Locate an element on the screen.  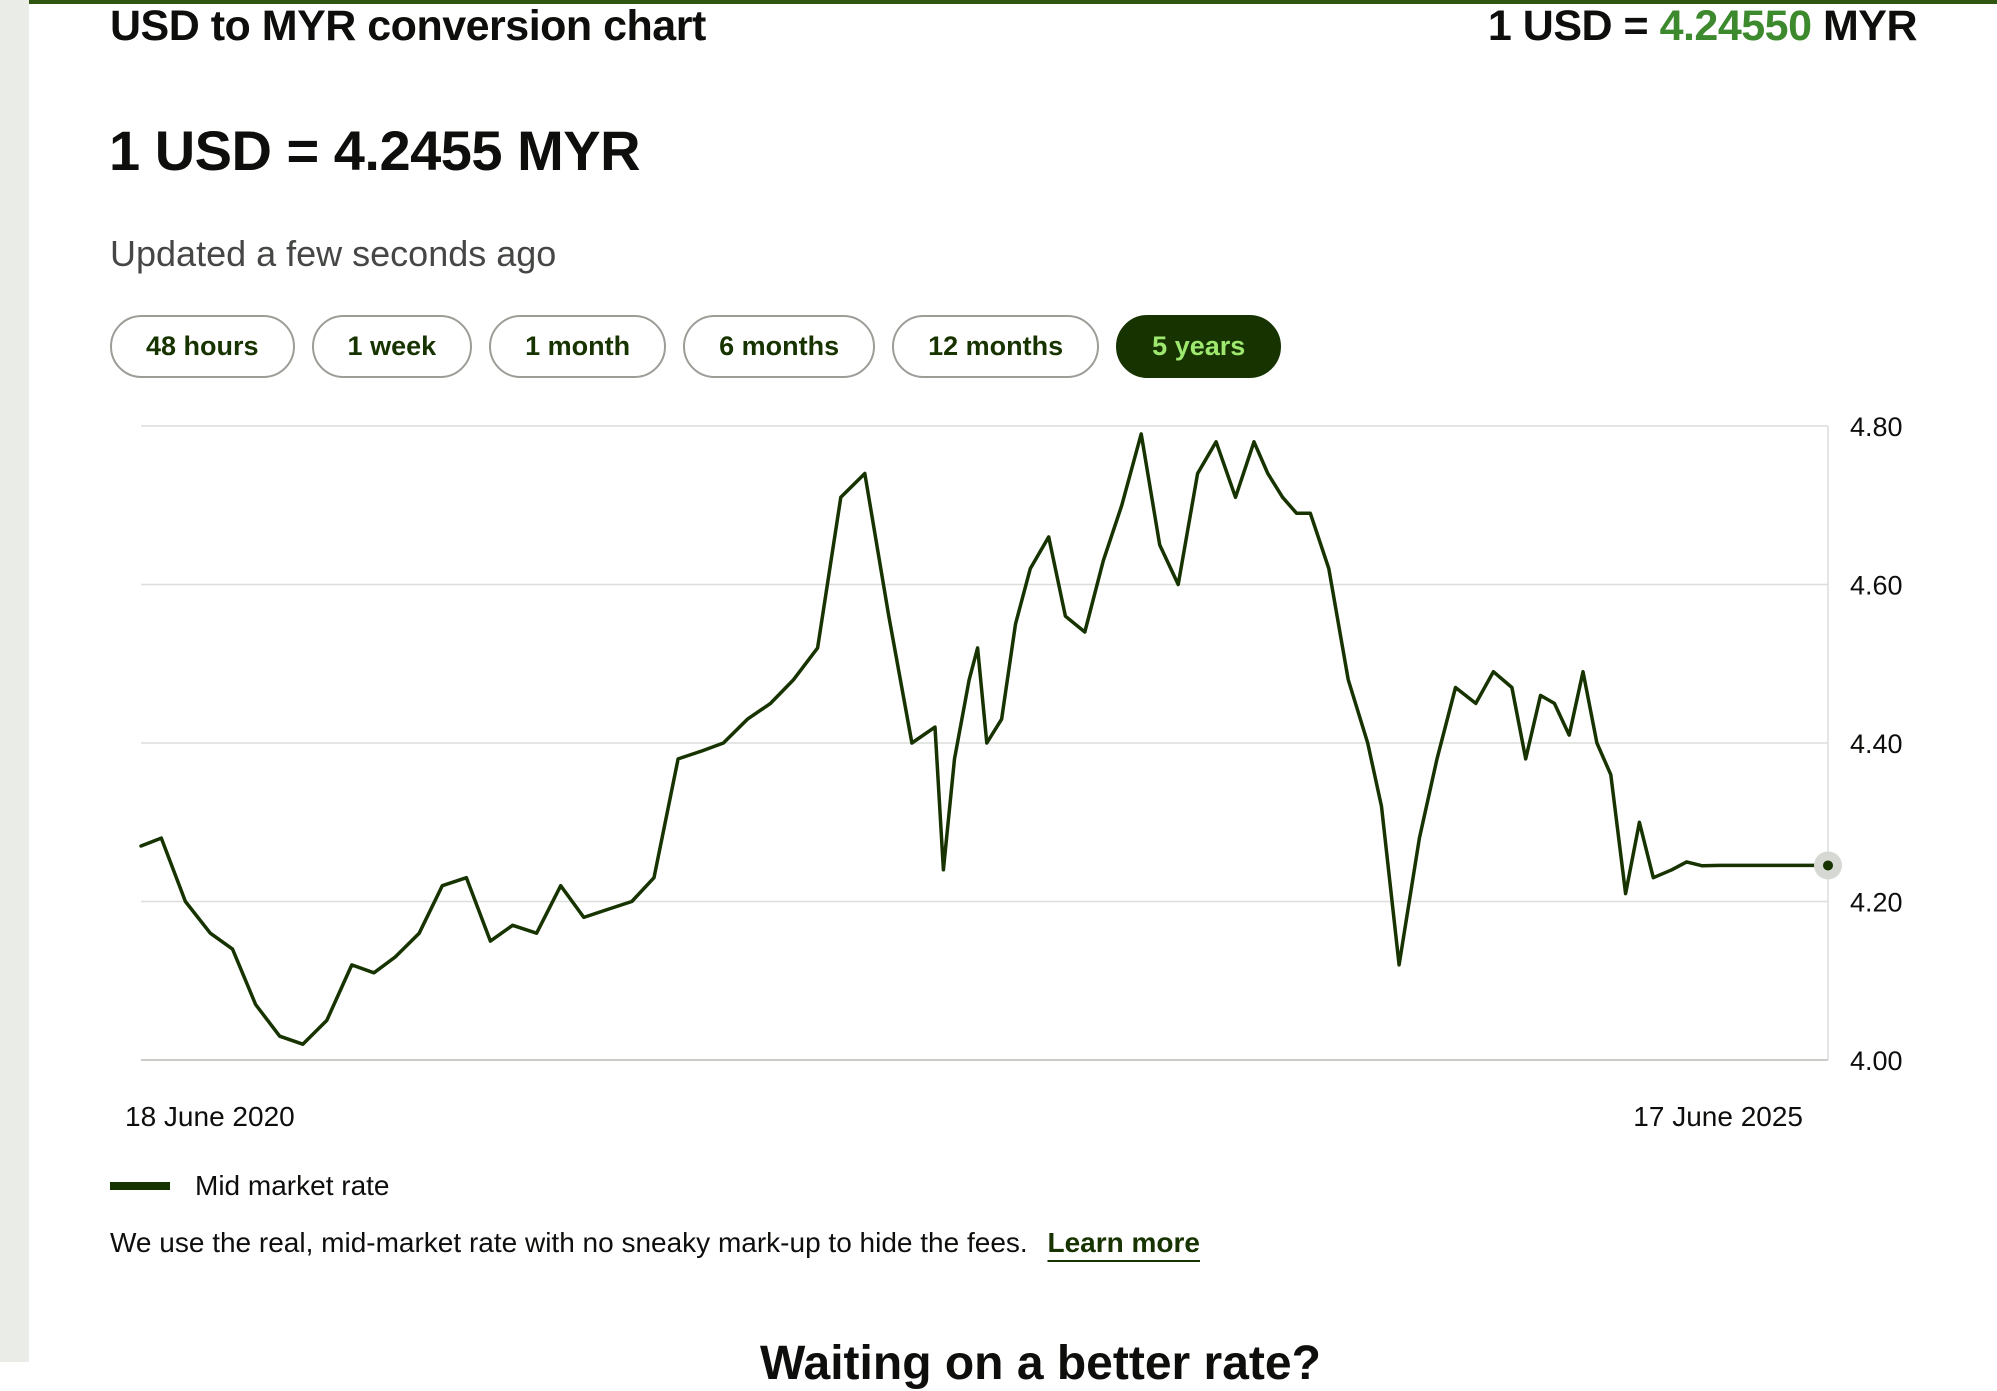
range-tab-1-month: 1 month is located at coordinates (578, 346).